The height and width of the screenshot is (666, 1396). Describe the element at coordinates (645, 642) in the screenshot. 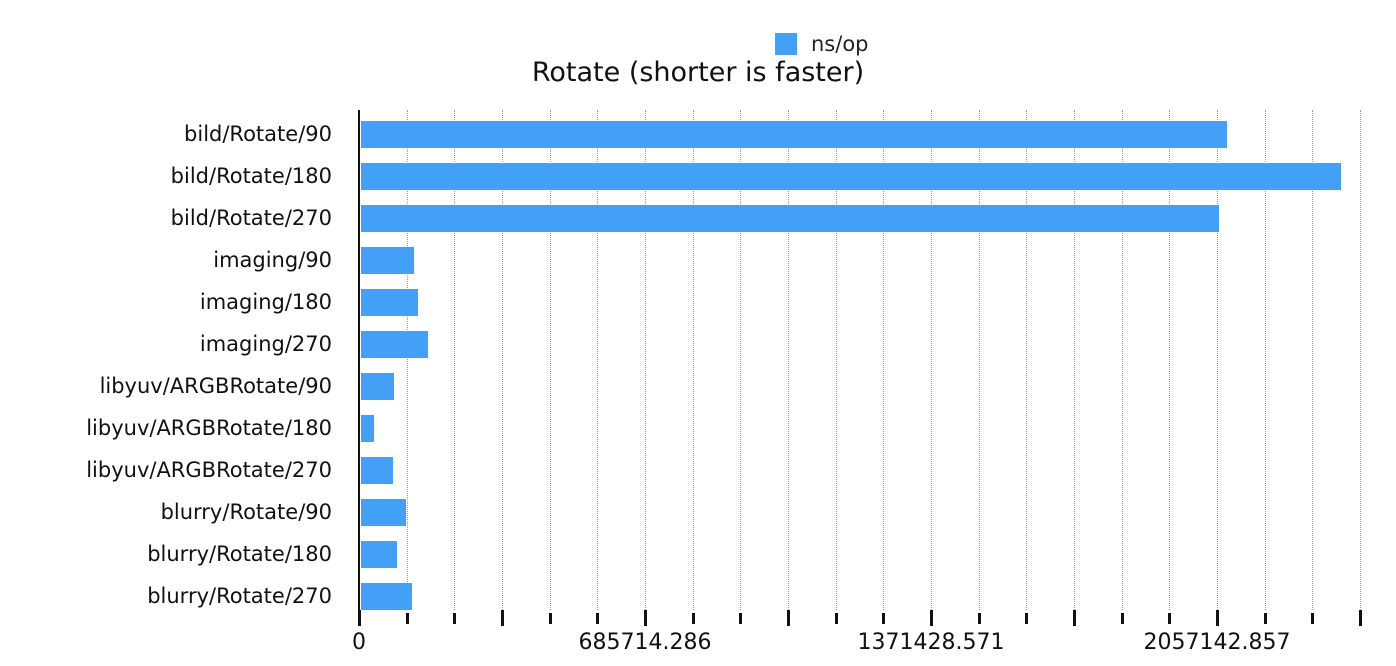

I see `x-axis-tick-label: 685714.286` at that location.